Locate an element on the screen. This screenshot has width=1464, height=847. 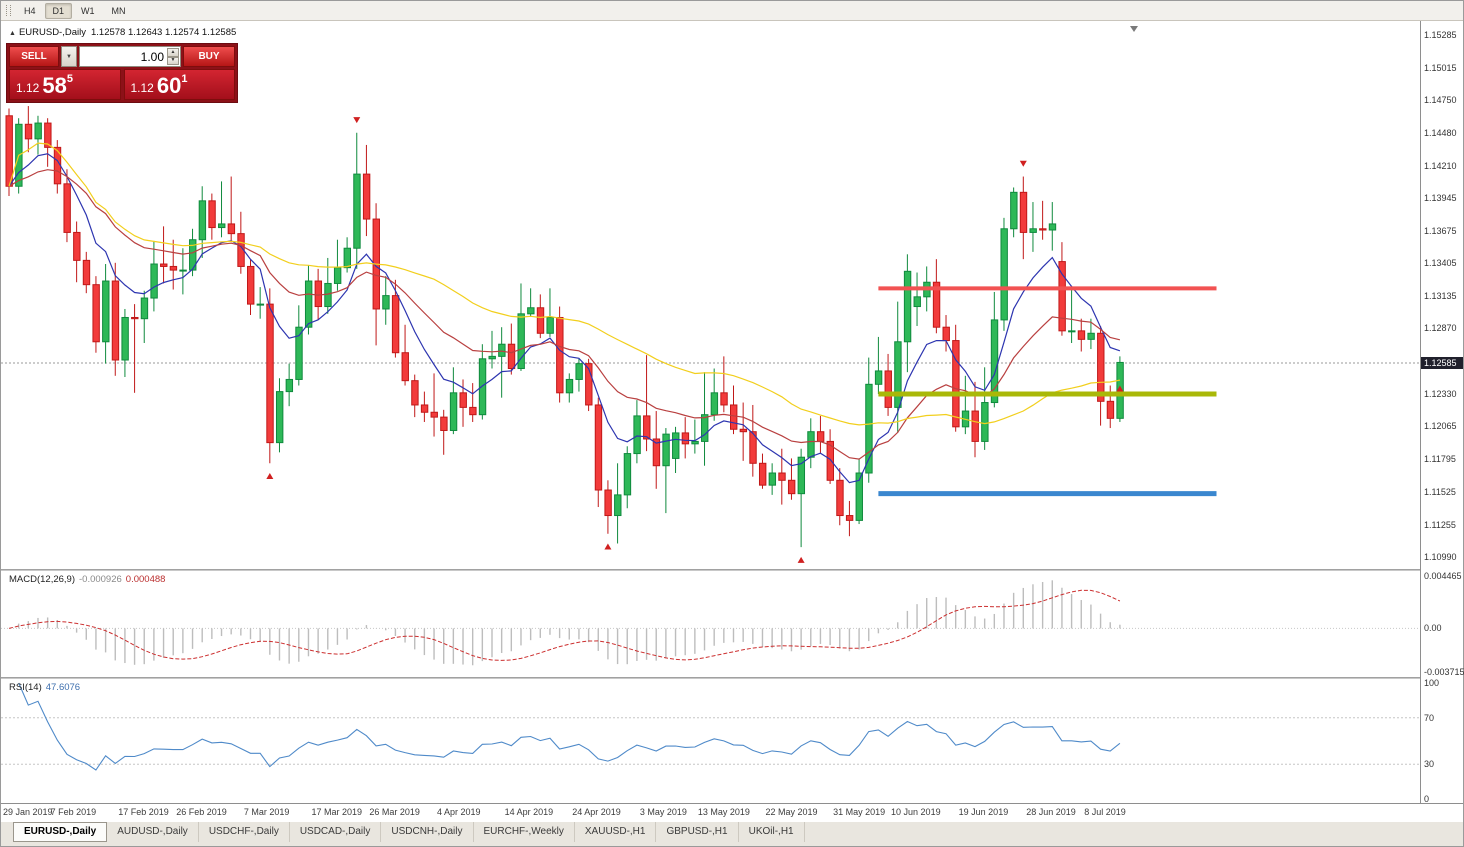
buy-button: BUY is located at coordinates (209, 56).